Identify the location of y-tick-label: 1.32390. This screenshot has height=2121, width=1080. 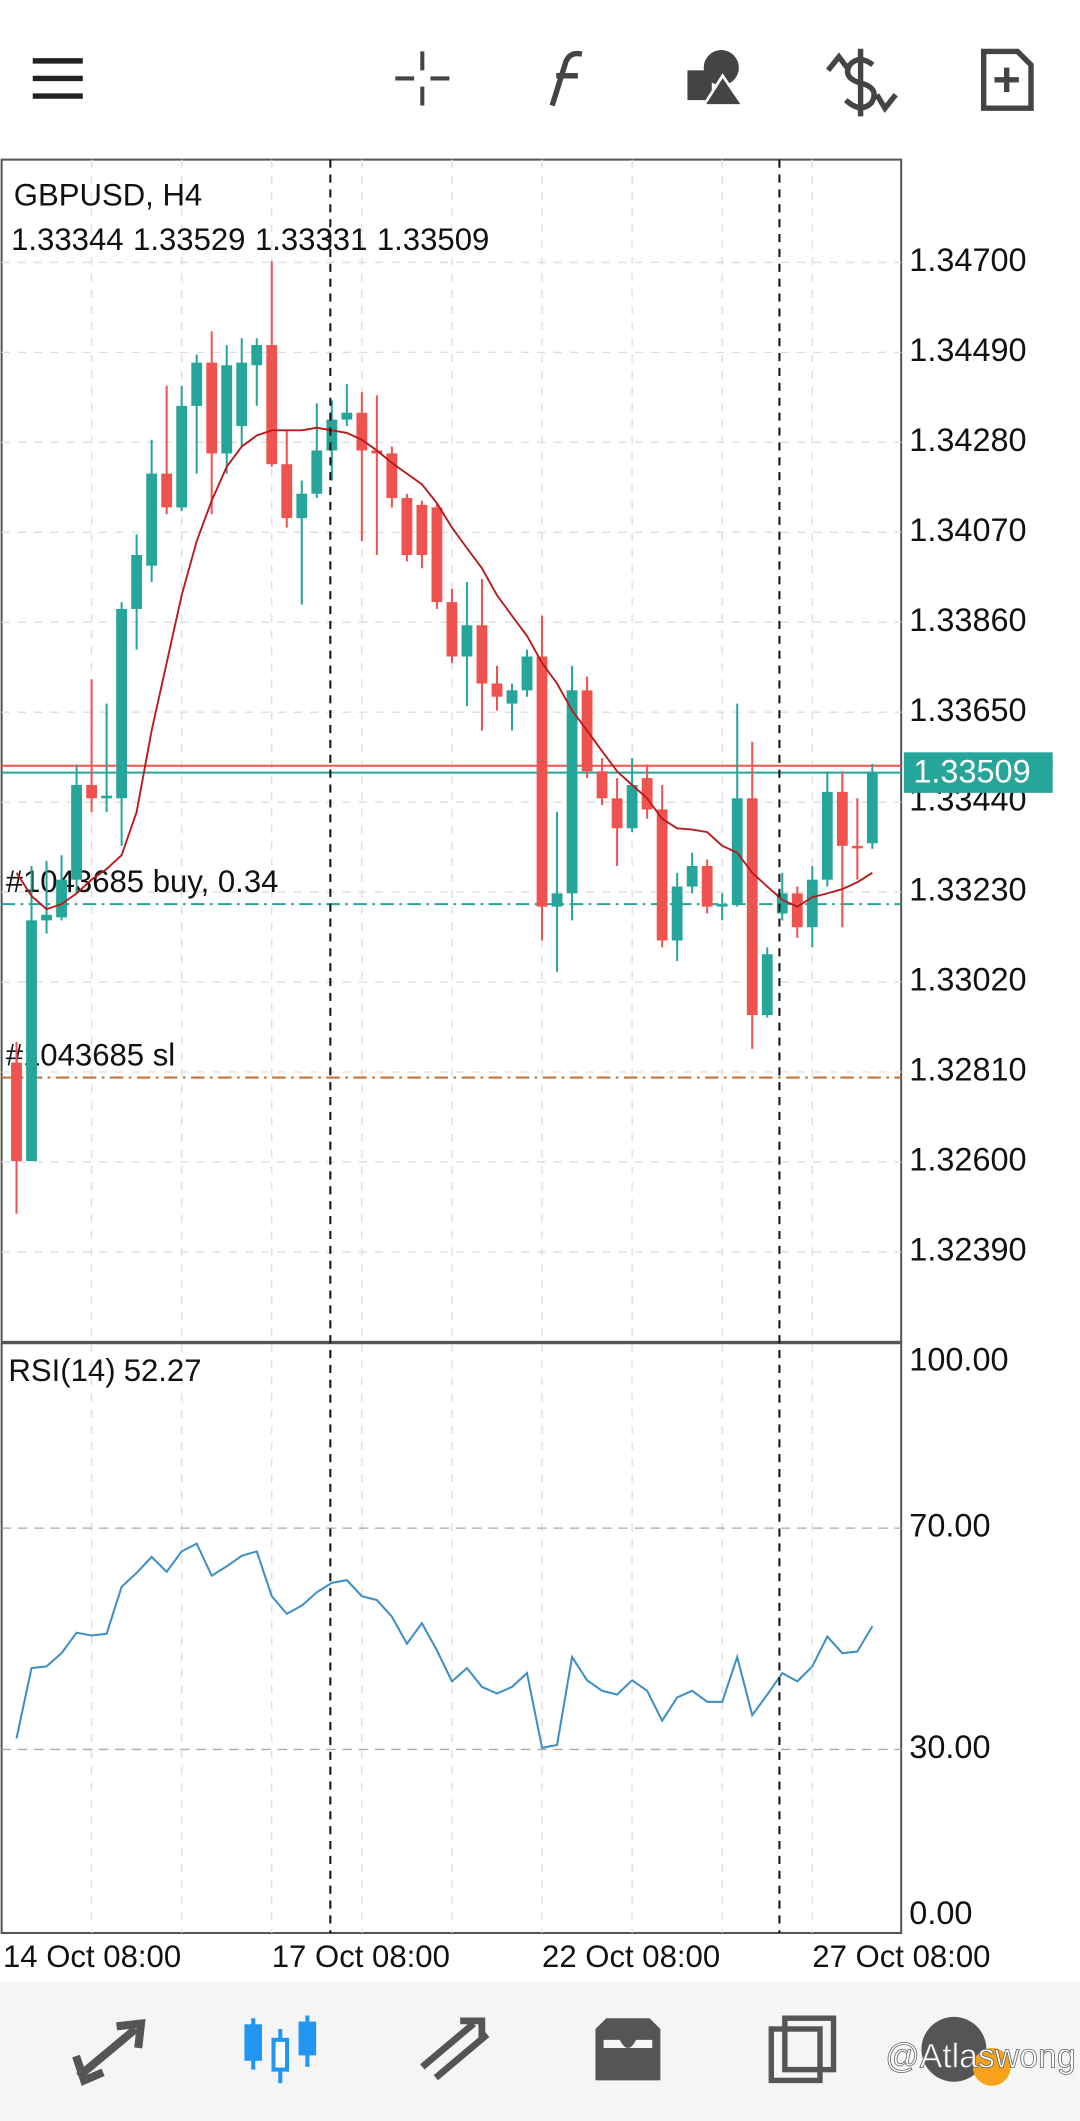
(967, 1249).